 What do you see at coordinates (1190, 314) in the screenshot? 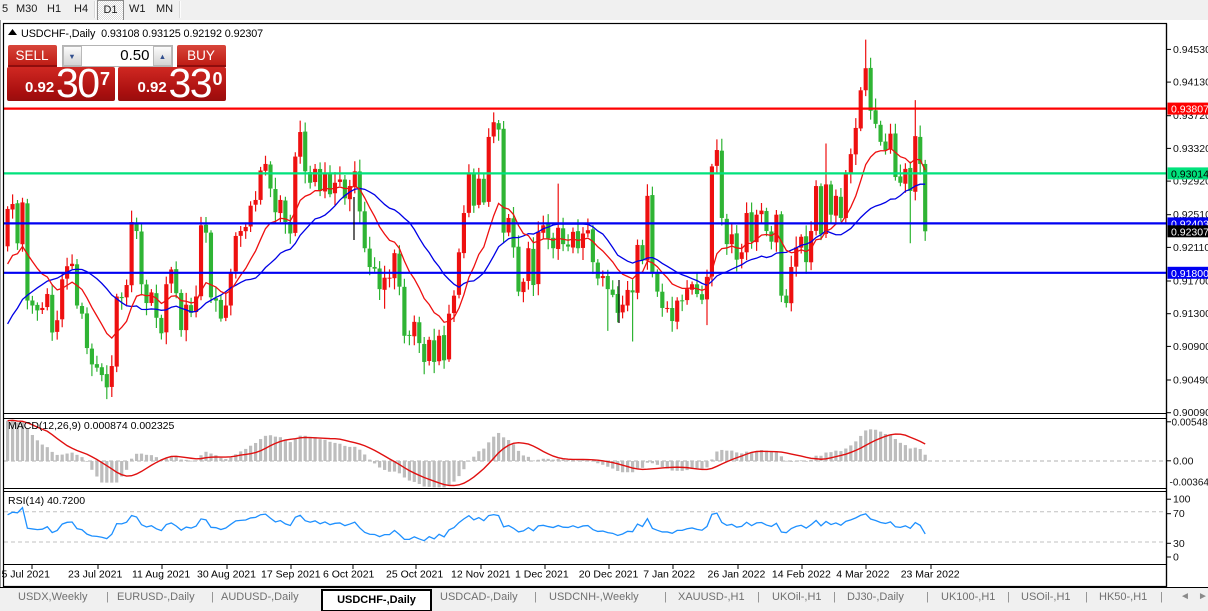
I see `svg-text: 0.91300` at bounding box center [1190, 314].